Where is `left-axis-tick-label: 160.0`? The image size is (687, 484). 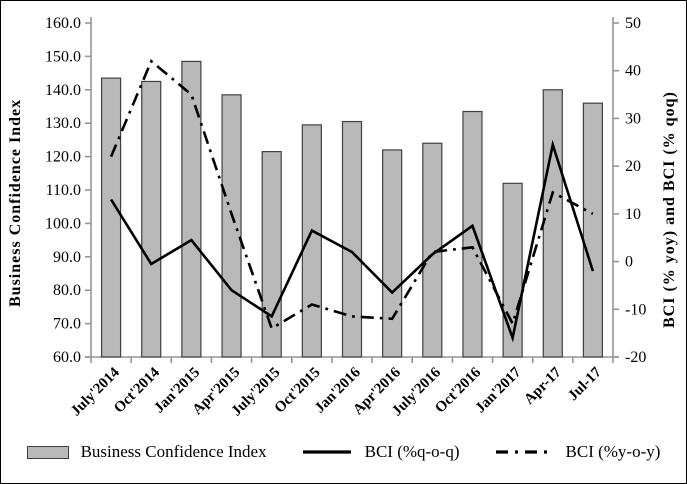 left-axis-tick-label: 160.0 is located at coordinates (63, 23).